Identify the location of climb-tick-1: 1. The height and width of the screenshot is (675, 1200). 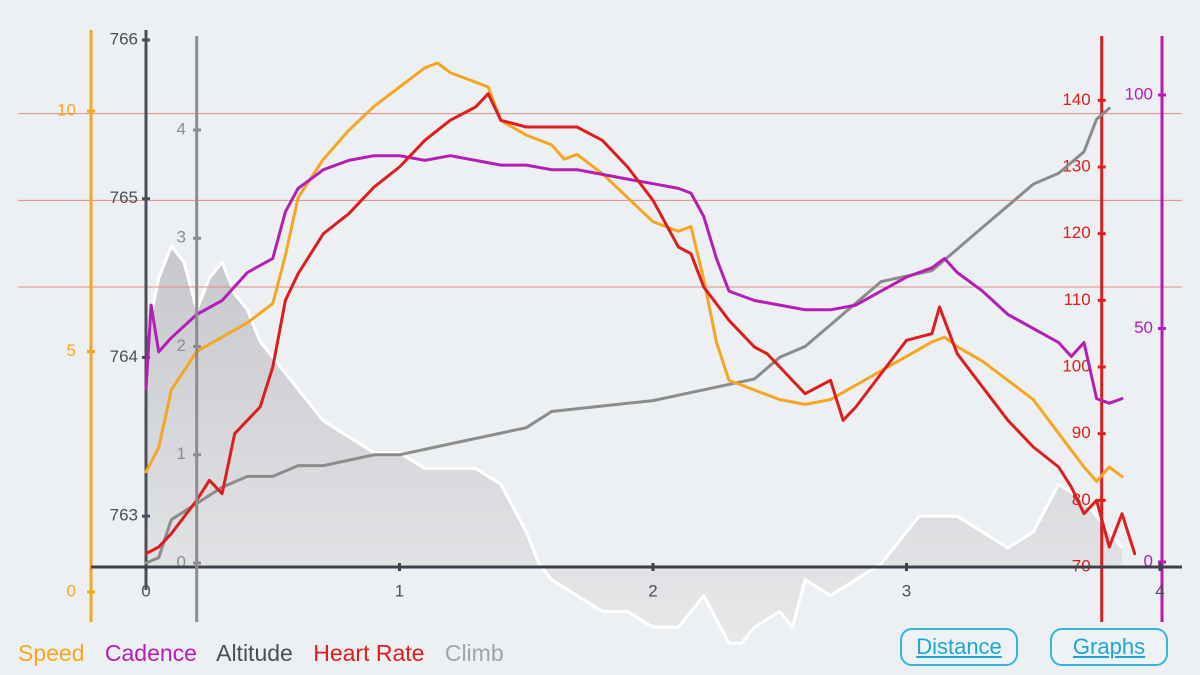
(181, 453).